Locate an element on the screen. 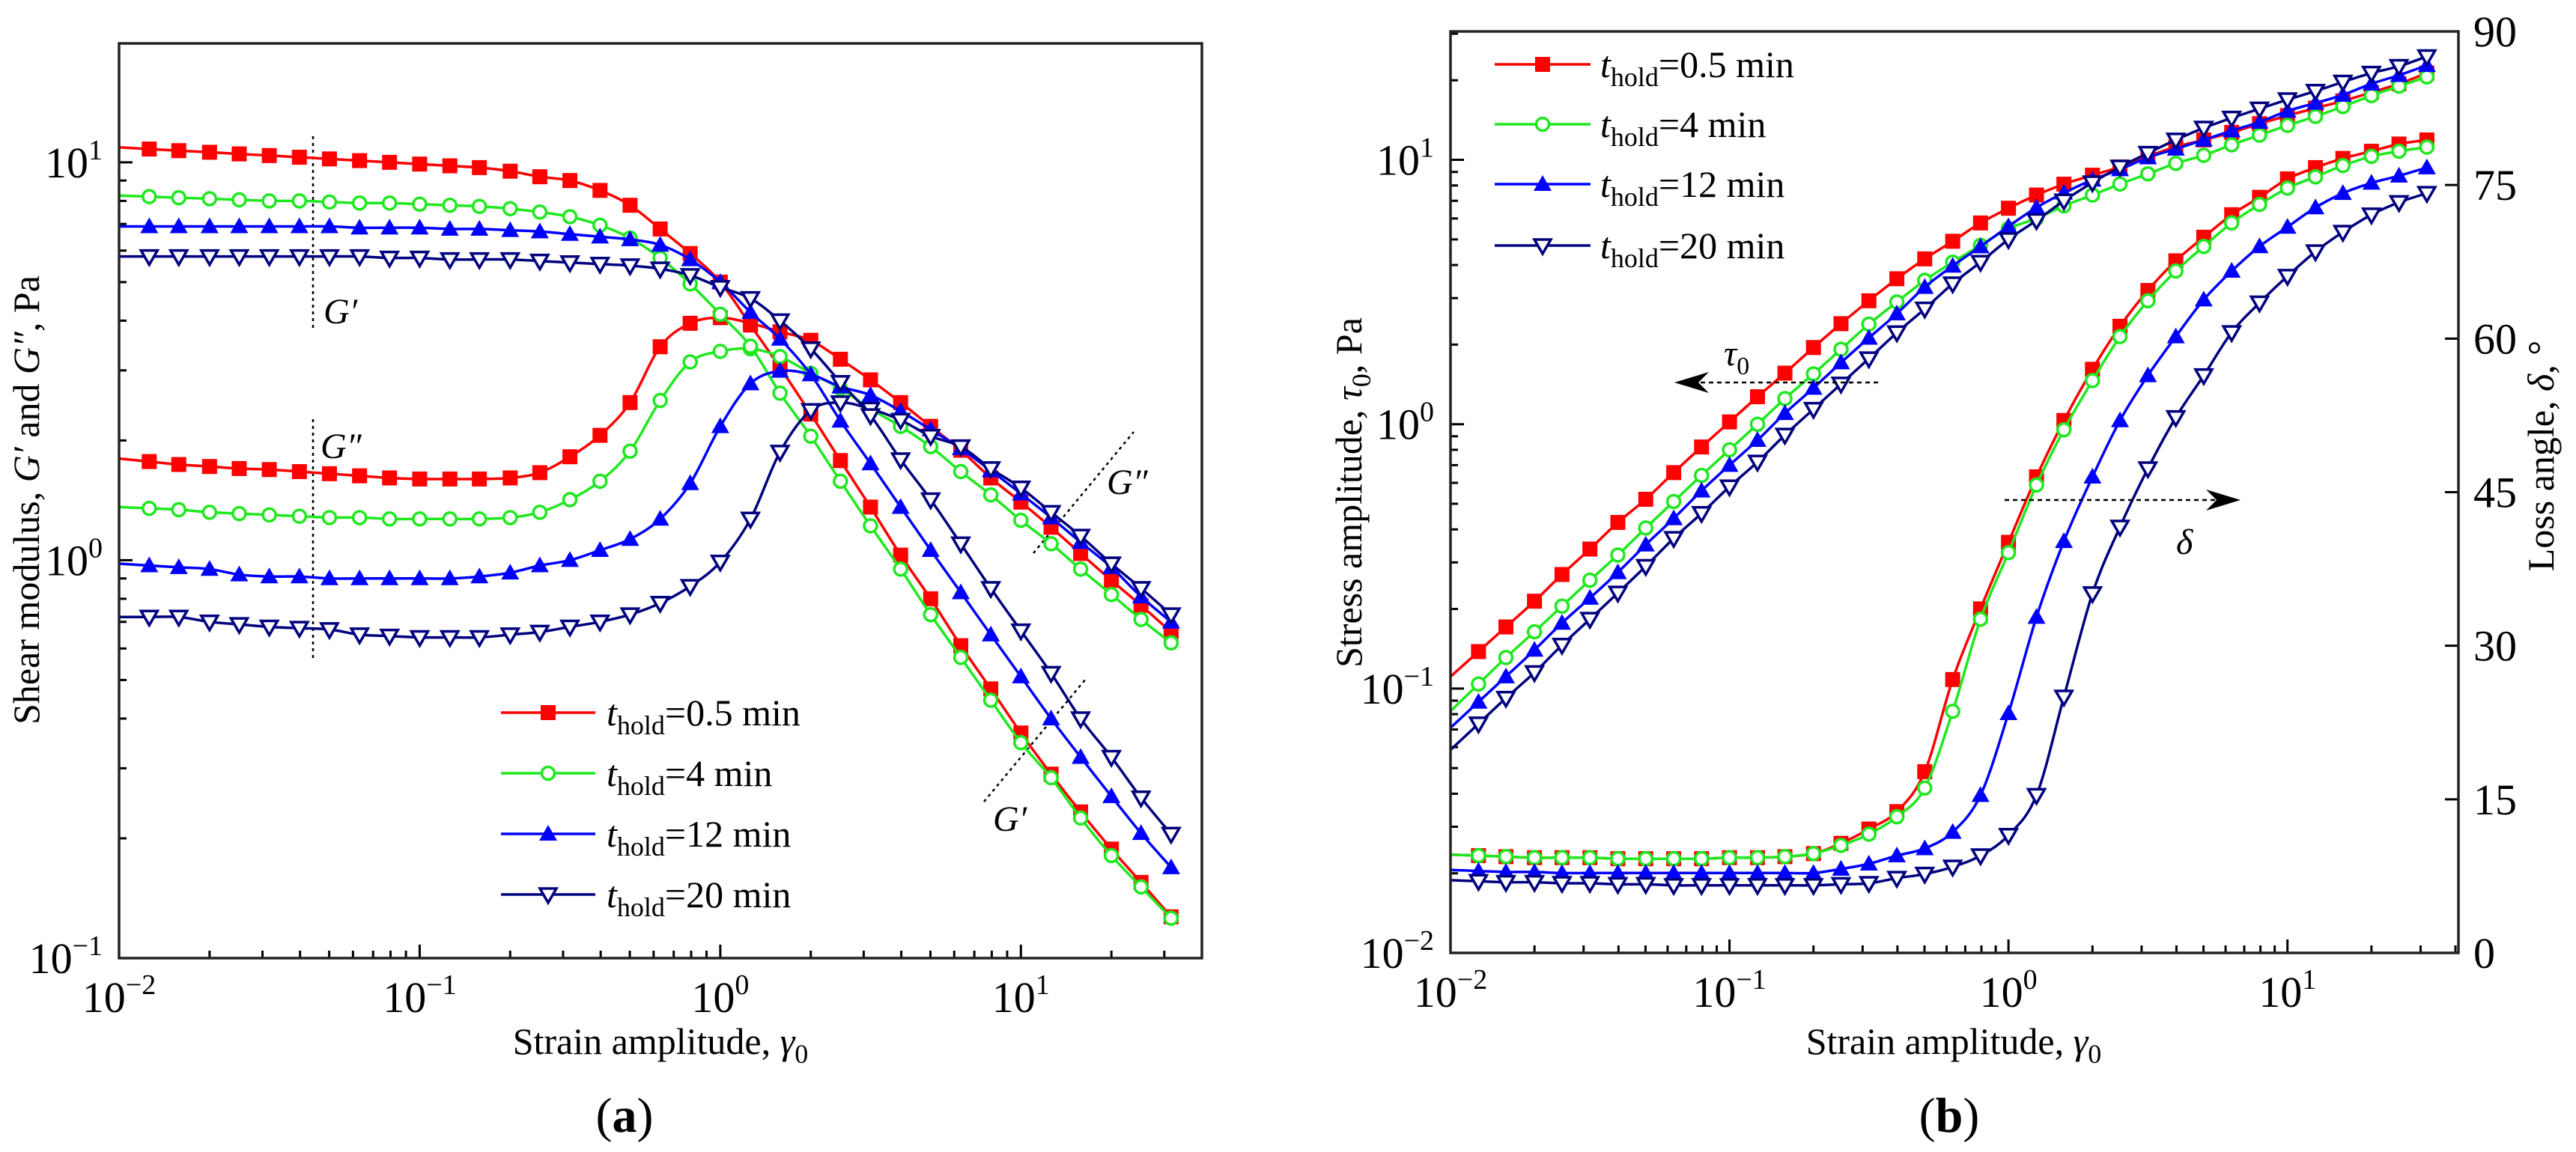  x-tick-label: 10¹ is located at coordinates (1021, 995).